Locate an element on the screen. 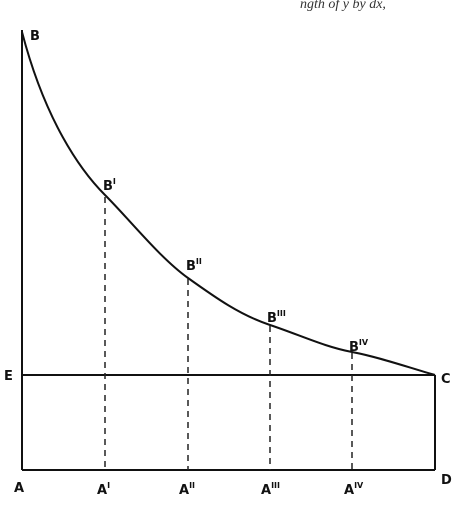  node-label: A is located at coordinates (19, 488).